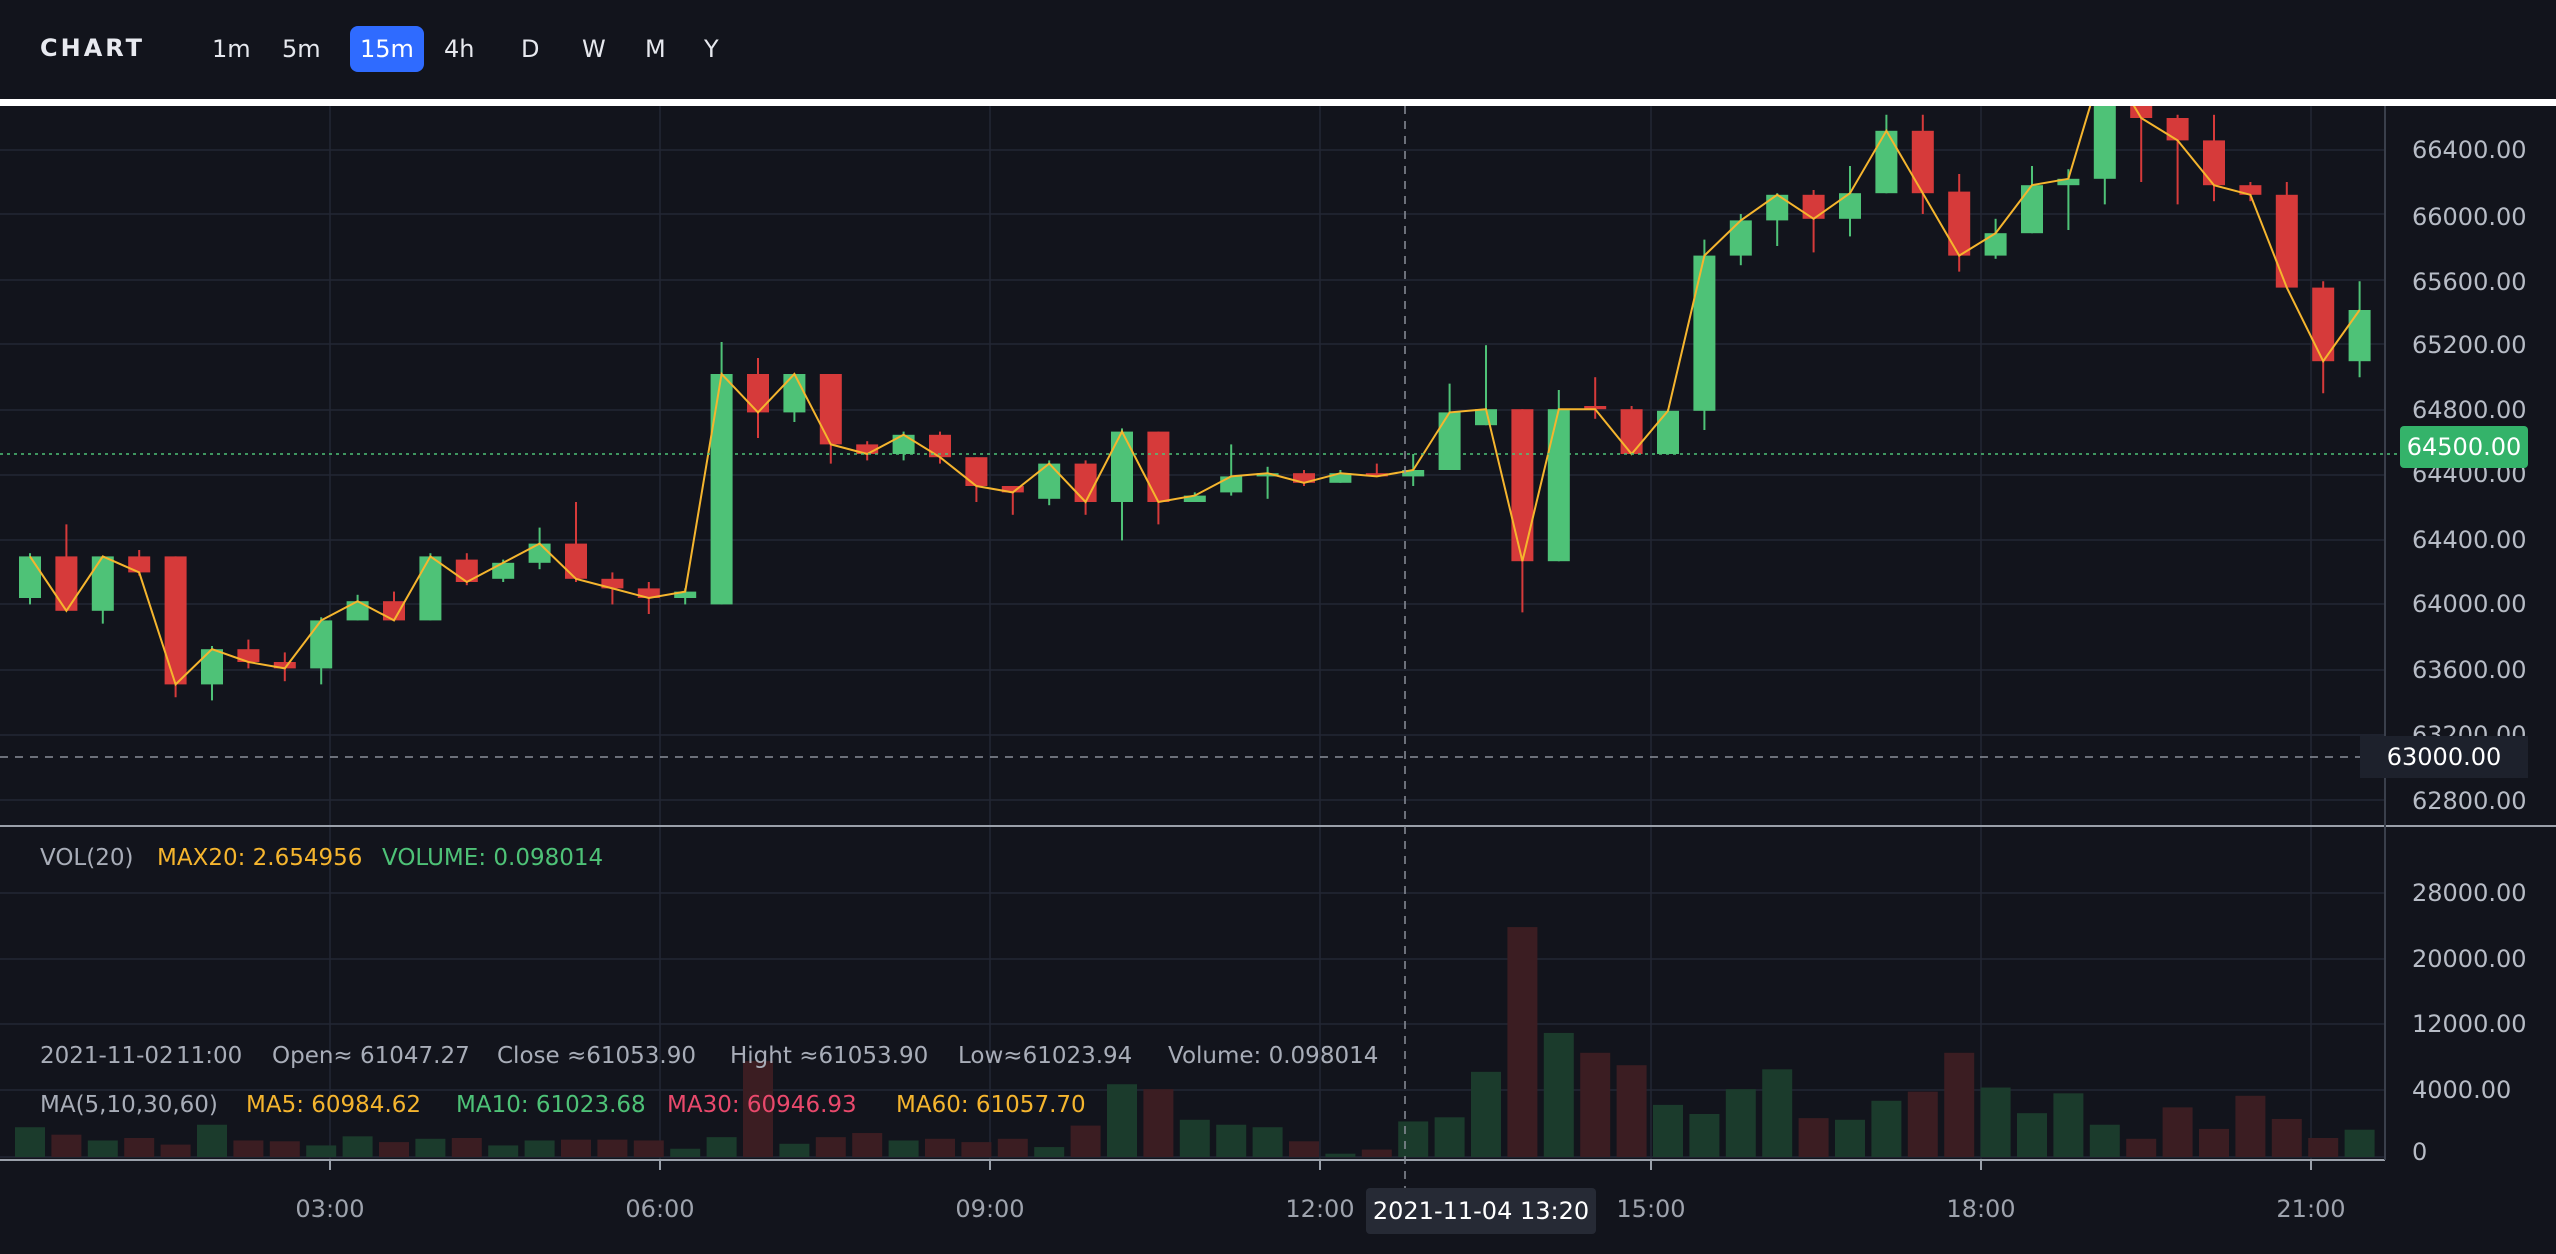 This screenshot has width=2556, height=1254. Describe the element at coordinates (2469, 410) in the screenshot. I see `price-axis-tick: 64800.00` at that location.